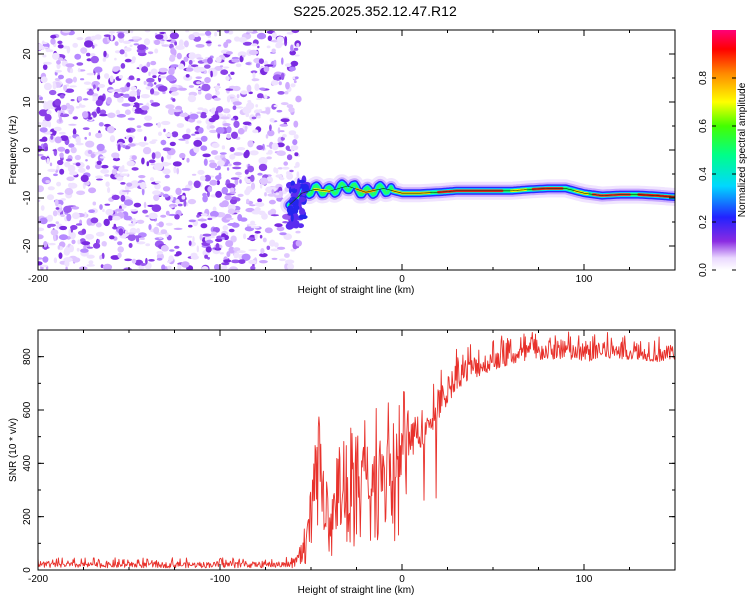 The width and height of the screenshot is (750, 605). I want to click on x-tick-label: -100, so click(220, 279).